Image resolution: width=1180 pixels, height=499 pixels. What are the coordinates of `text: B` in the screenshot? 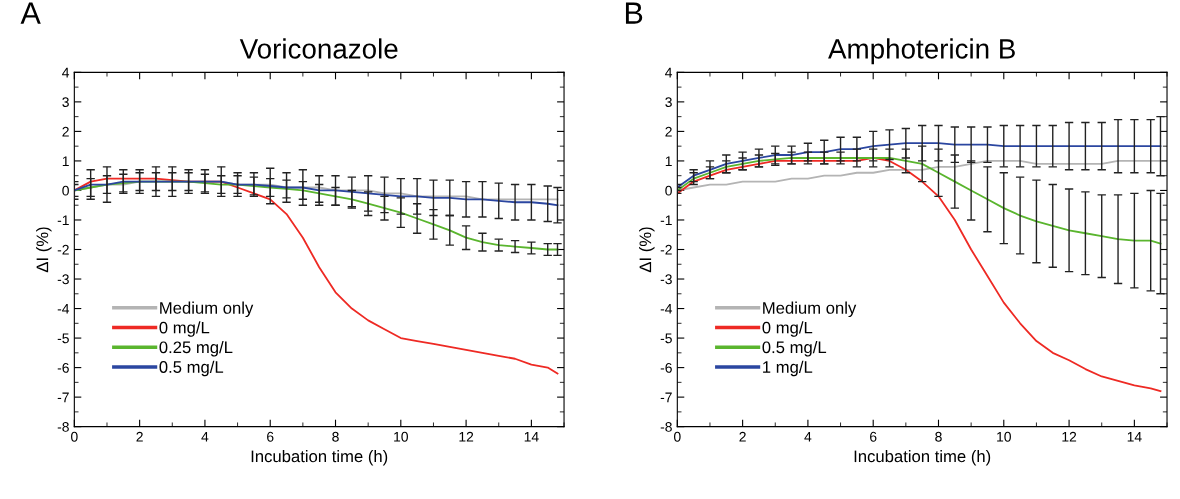 It's located at (634, 13).